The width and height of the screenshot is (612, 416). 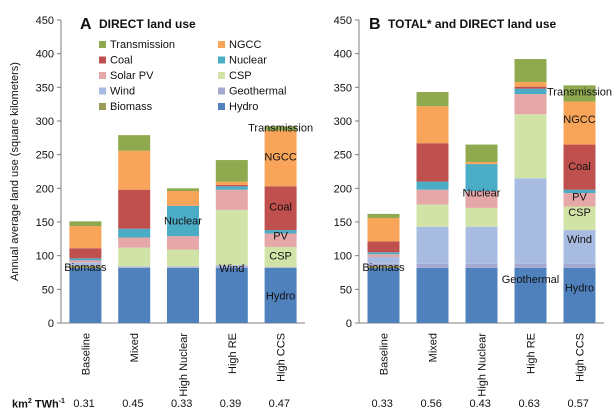 What do you see at coordinates (432, 99) in the screenshot?
I see `panel-b-bar-mixed-transmission` at bounding box center [432, 99].